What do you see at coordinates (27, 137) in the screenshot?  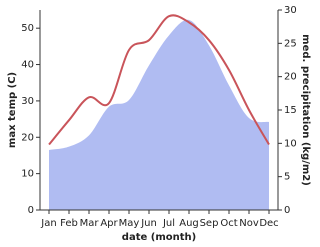 I see `y-tick-label: 20` at bounding box center [27, 137].